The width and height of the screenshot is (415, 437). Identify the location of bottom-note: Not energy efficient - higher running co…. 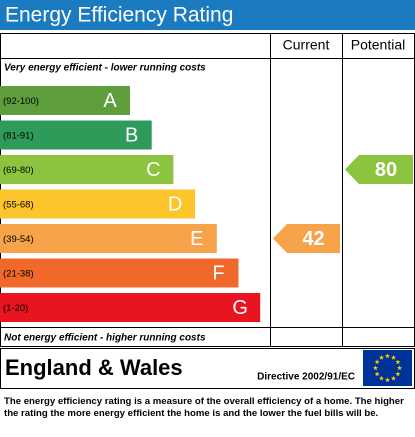
(105, 338).